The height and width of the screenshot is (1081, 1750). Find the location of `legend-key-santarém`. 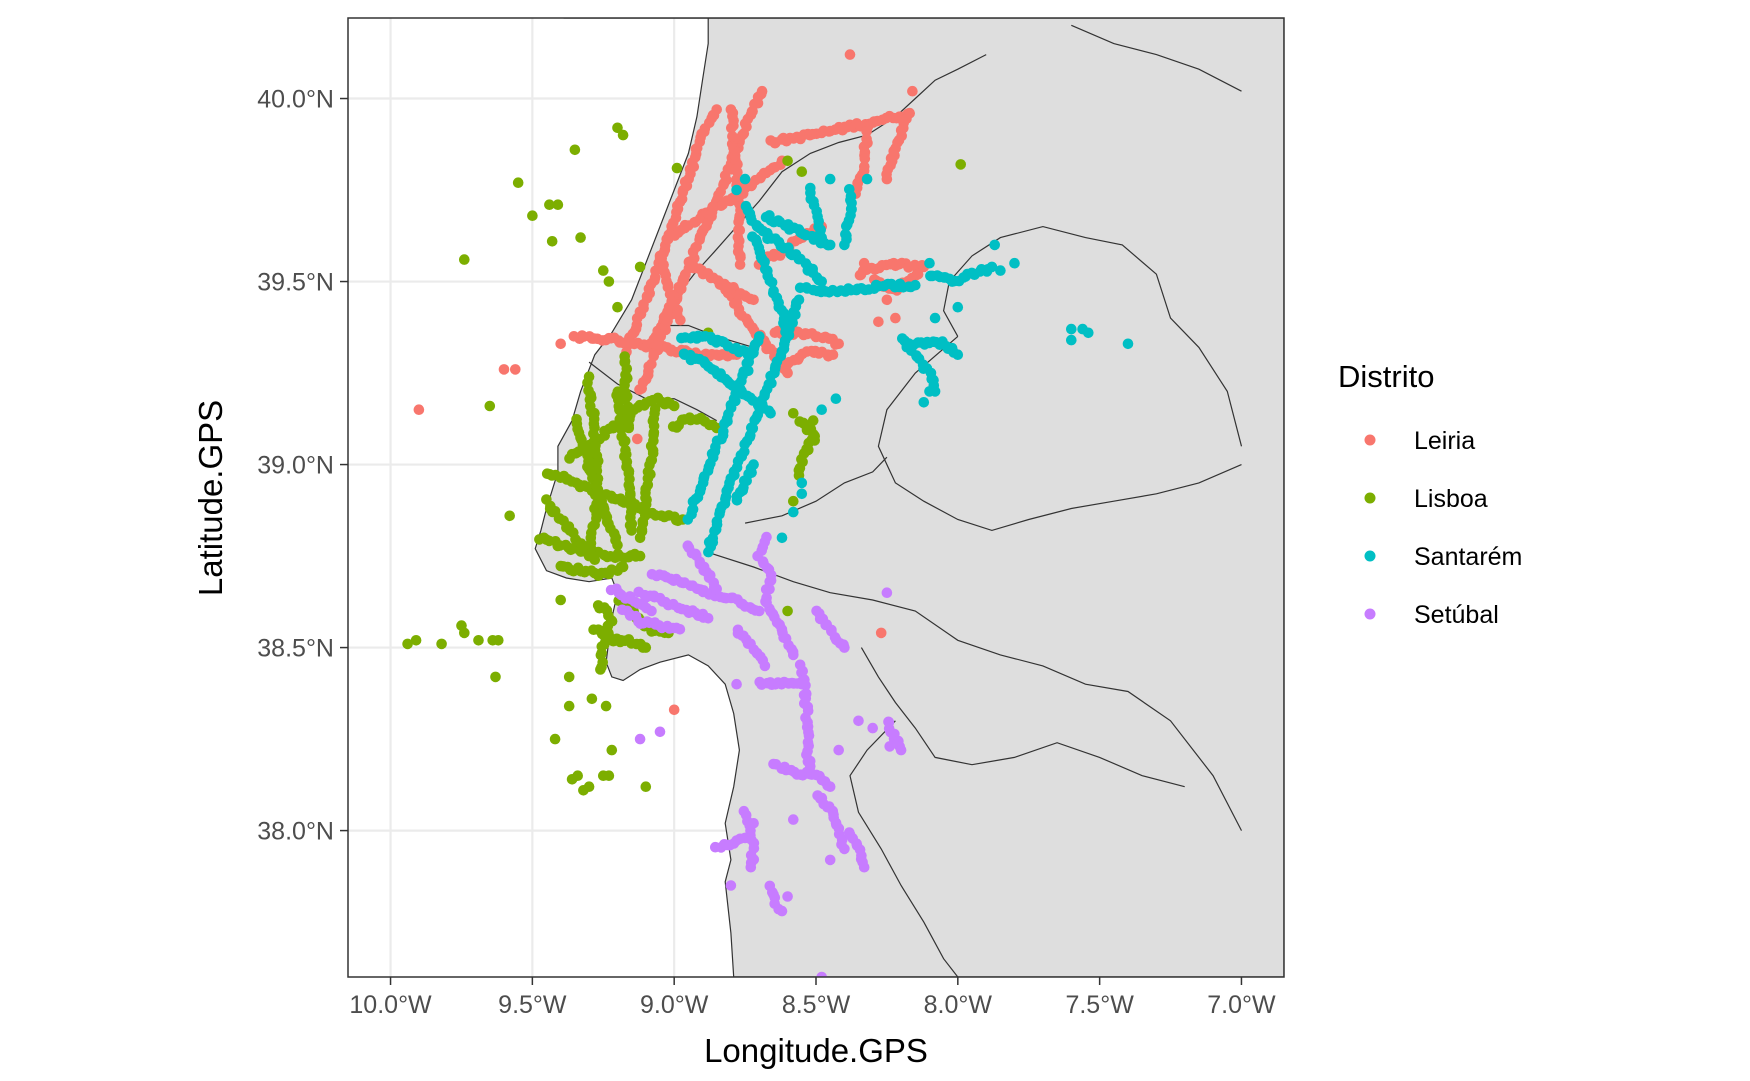

legend-key-santarém is located at coordinates (1370, 556).